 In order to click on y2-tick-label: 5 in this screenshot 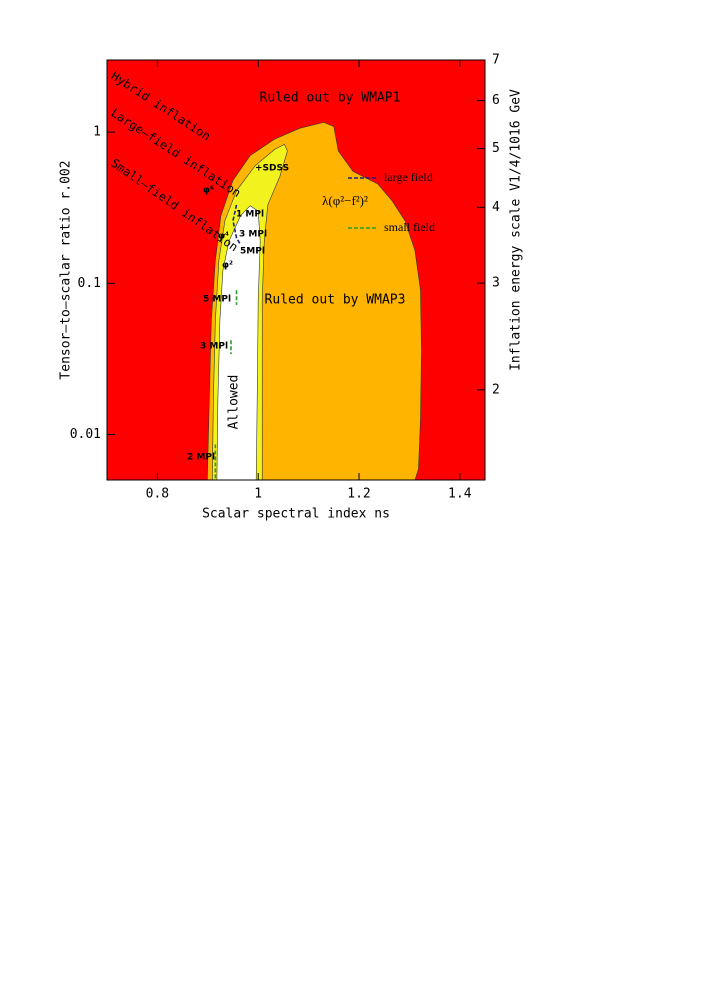, I will do `click(496, 148)`.